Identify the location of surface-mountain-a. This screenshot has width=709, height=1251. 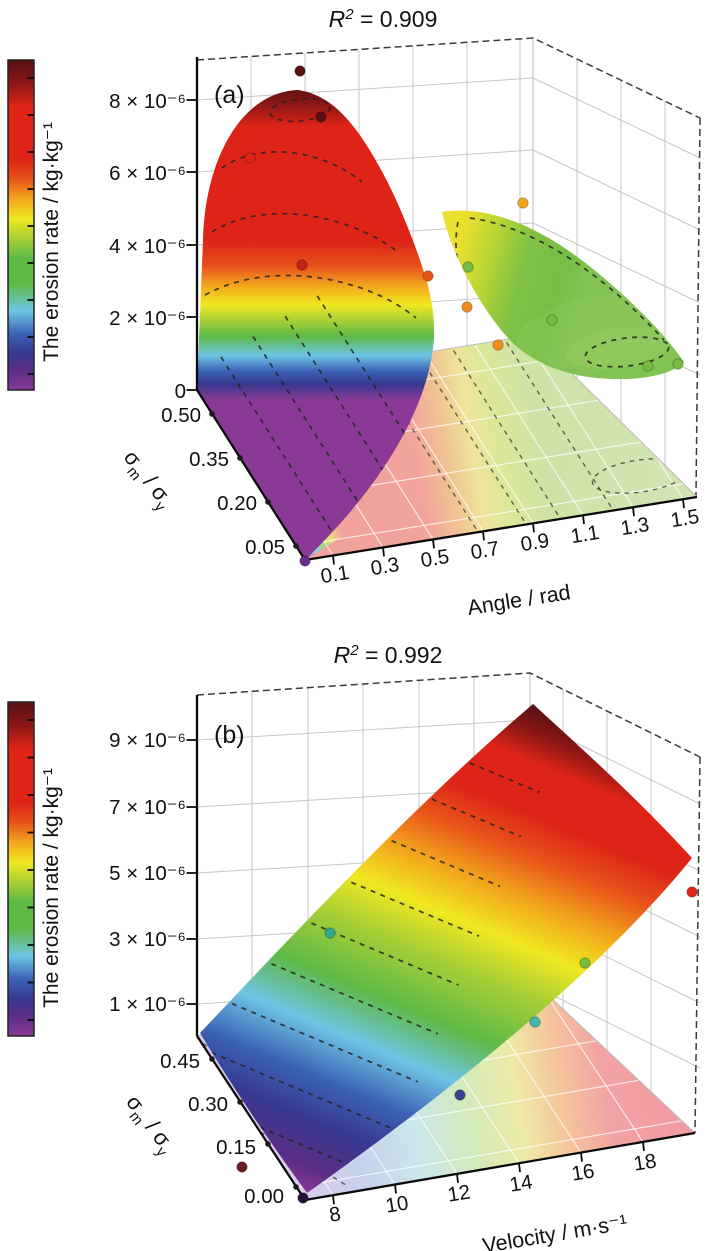
(316, 325).